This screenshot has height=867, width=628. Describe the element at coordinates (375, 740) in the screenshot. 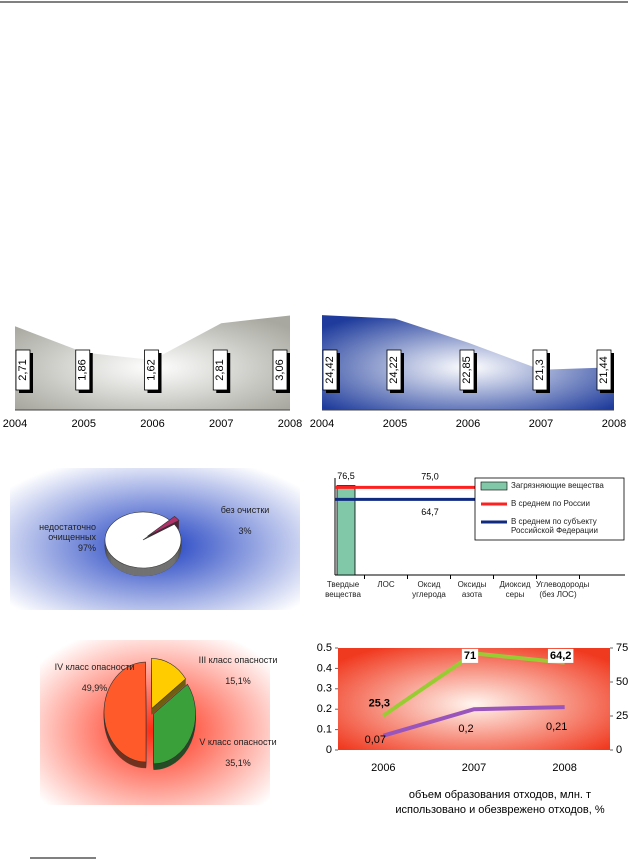

I see `value-label: 0,07` at that location.